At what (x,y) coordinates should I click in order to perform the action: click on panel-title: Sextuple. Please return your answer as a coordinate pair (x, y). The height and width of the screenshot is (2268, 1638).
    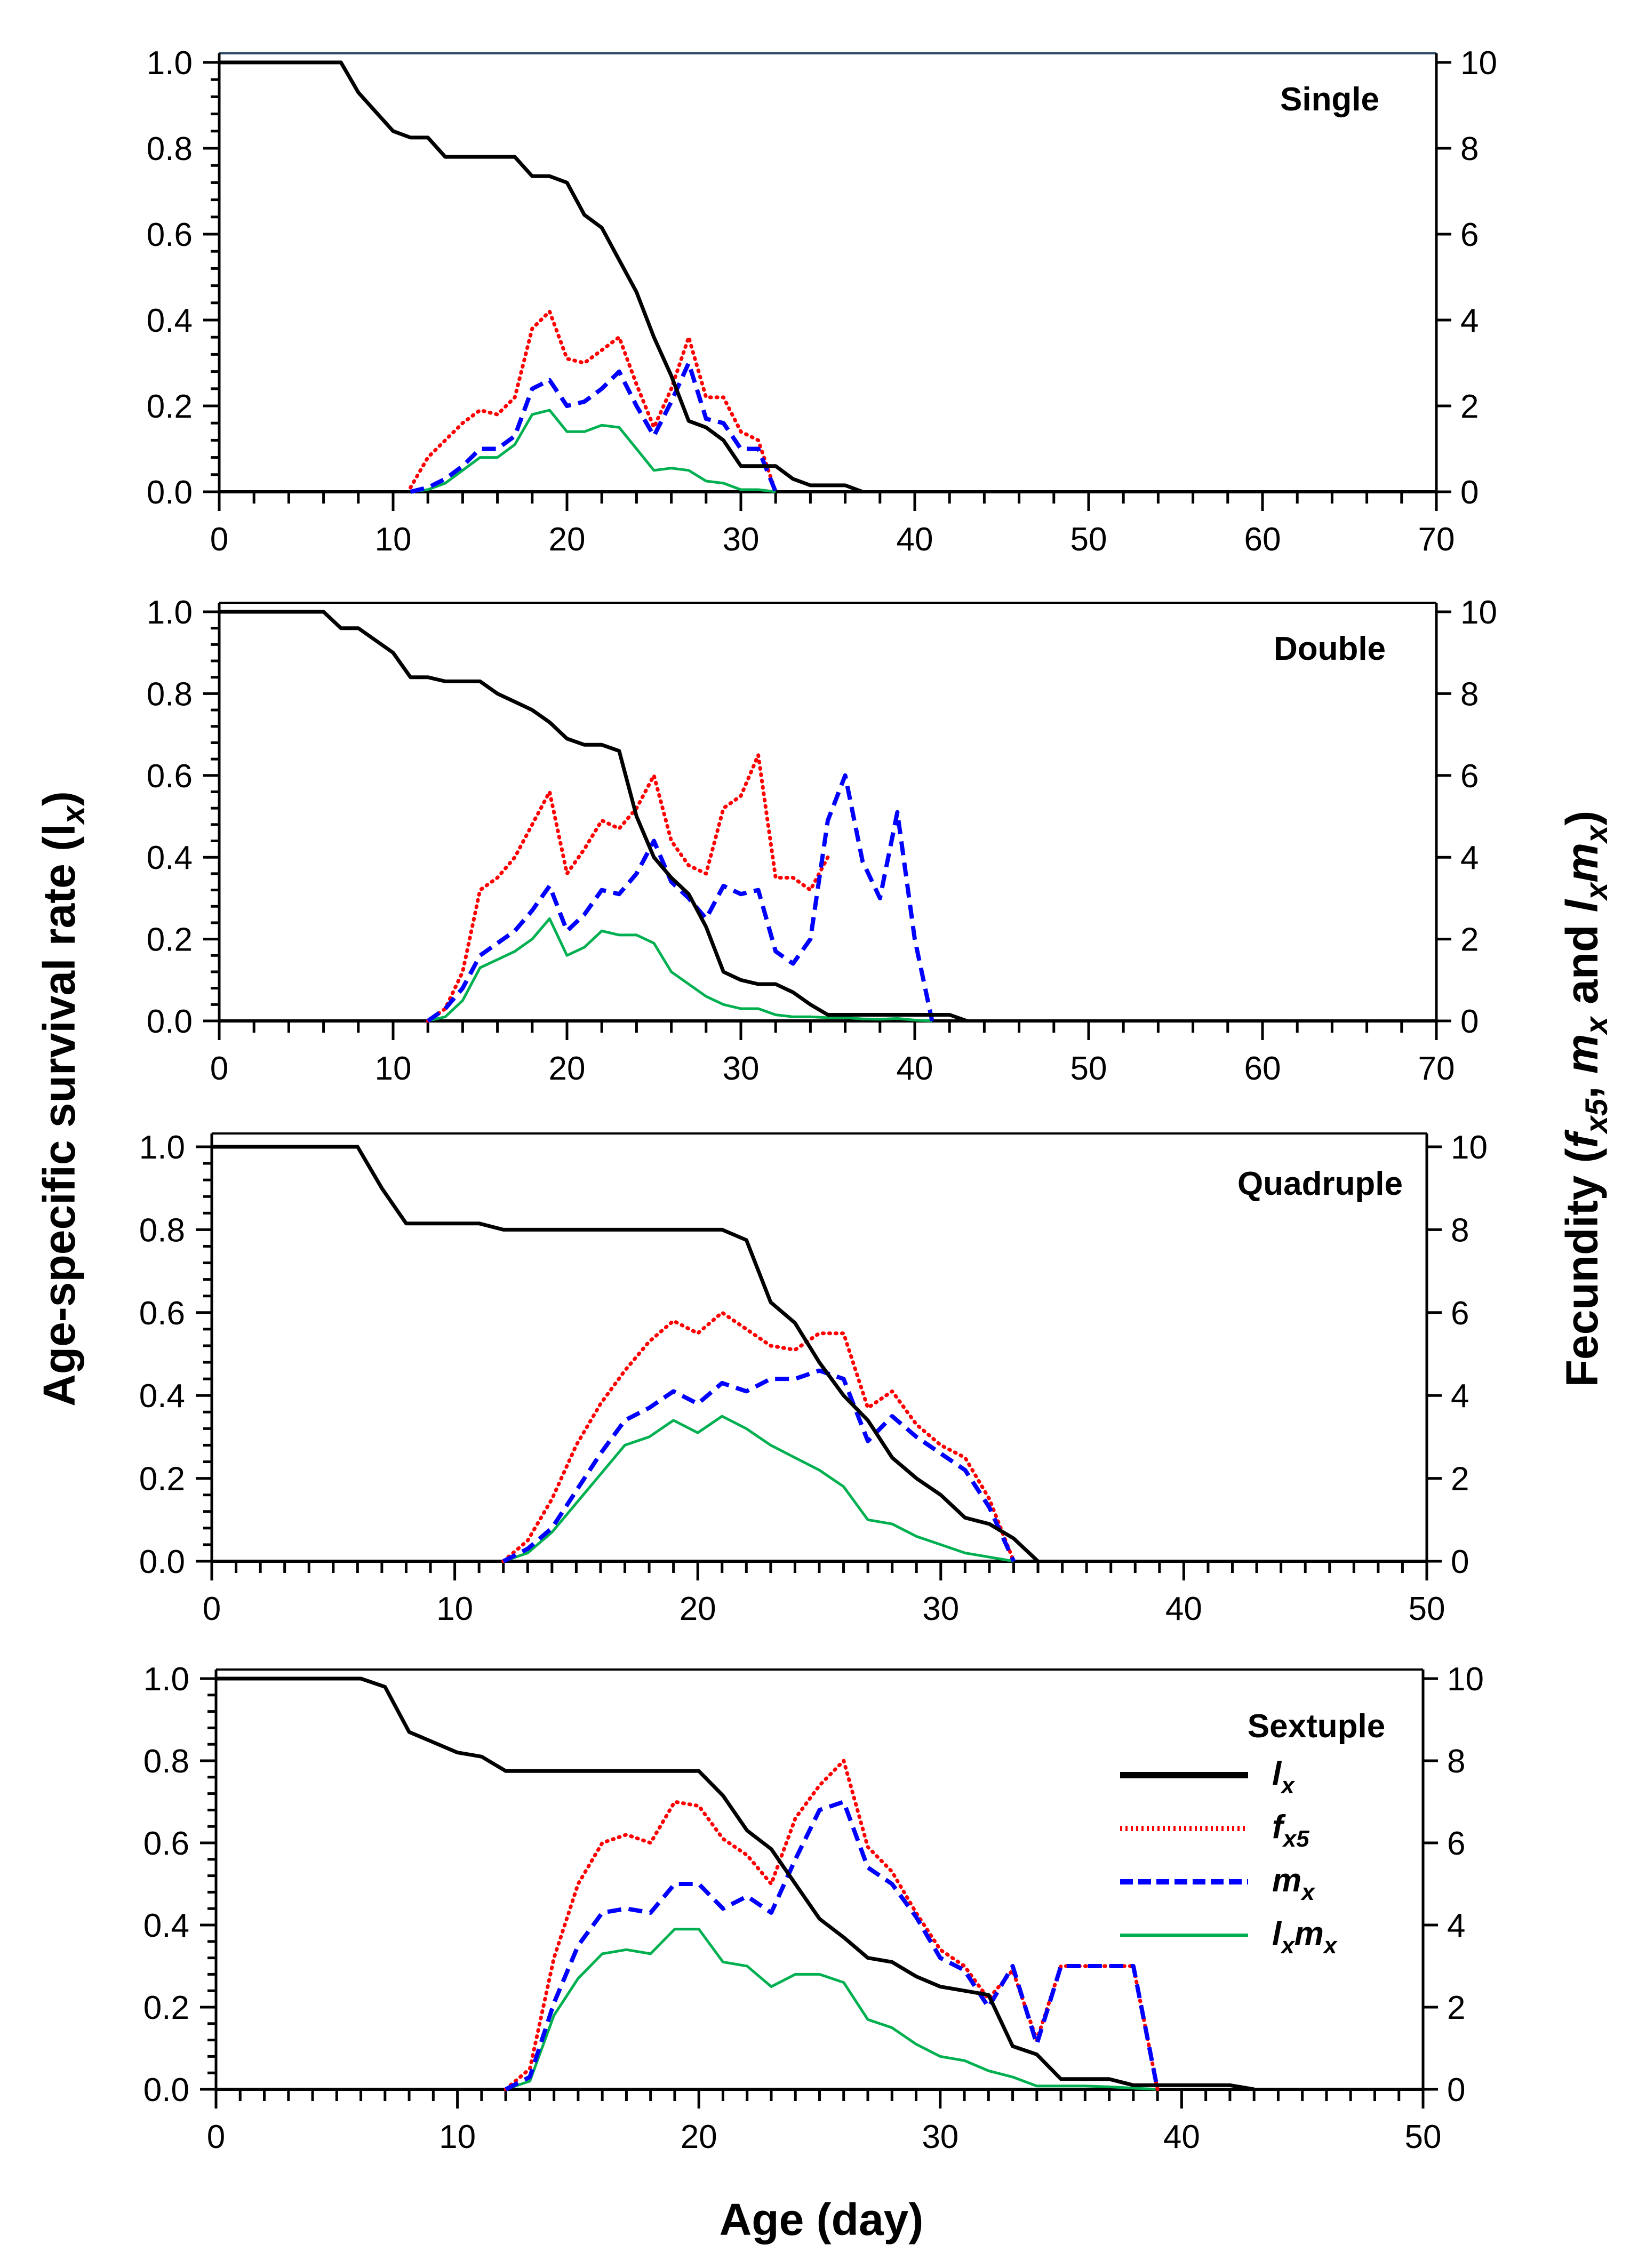
    Looking at the image, I should click on (1317, 1726).